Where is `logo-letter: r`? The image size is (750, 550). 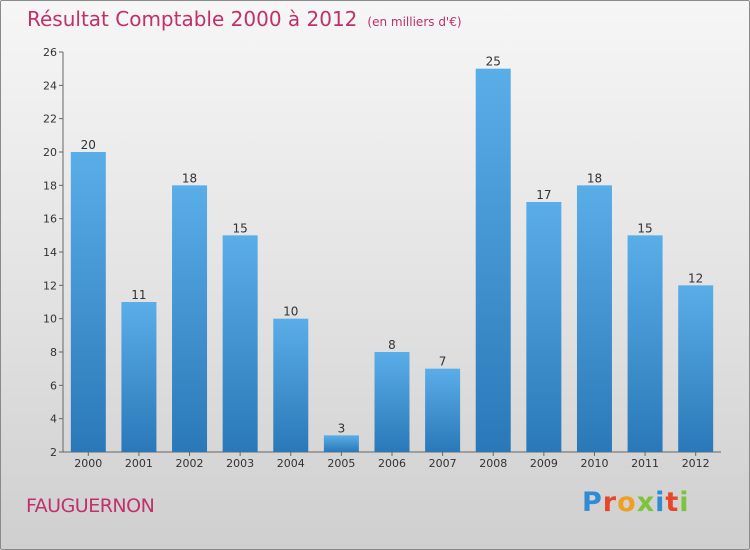
logo-letter: r is located at coordinates (610, 502).